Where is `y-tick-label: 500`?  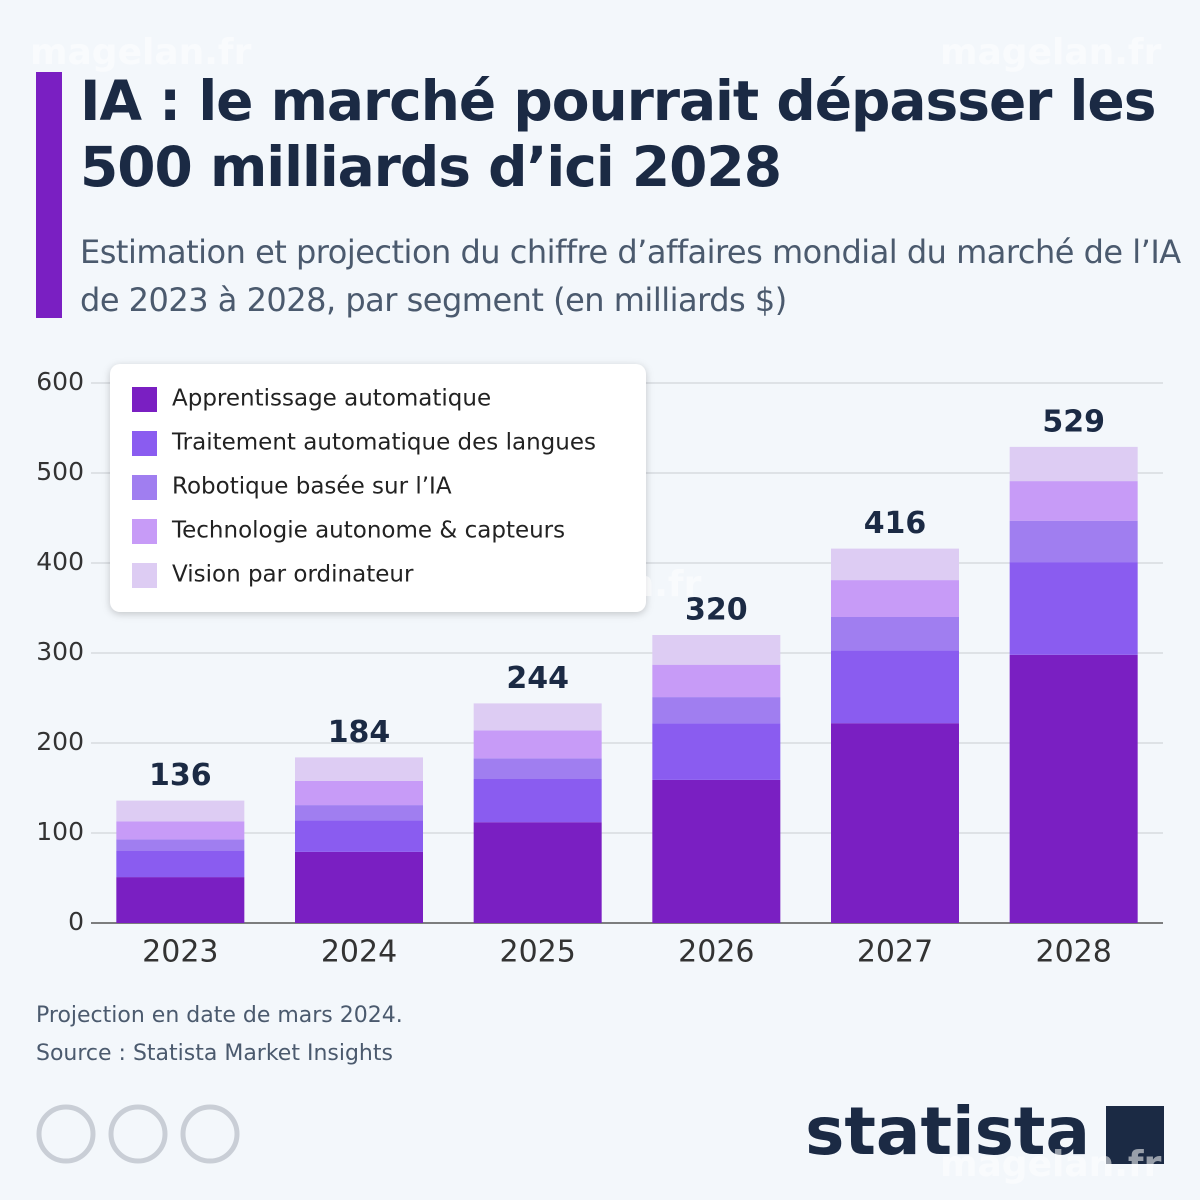 y-tick-label: 500 is located at coordinates (60, 471).